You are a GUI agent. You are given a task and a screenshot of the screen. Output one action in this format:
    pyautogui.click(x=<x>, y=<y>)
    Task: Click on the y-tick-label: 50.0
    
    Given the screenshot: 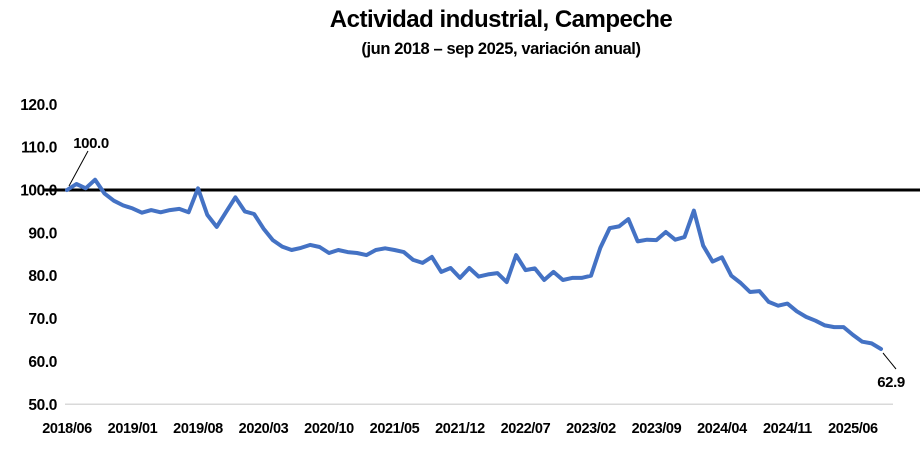 What is the action you would take?
    pyautogui.click(x=42, y=405)
    